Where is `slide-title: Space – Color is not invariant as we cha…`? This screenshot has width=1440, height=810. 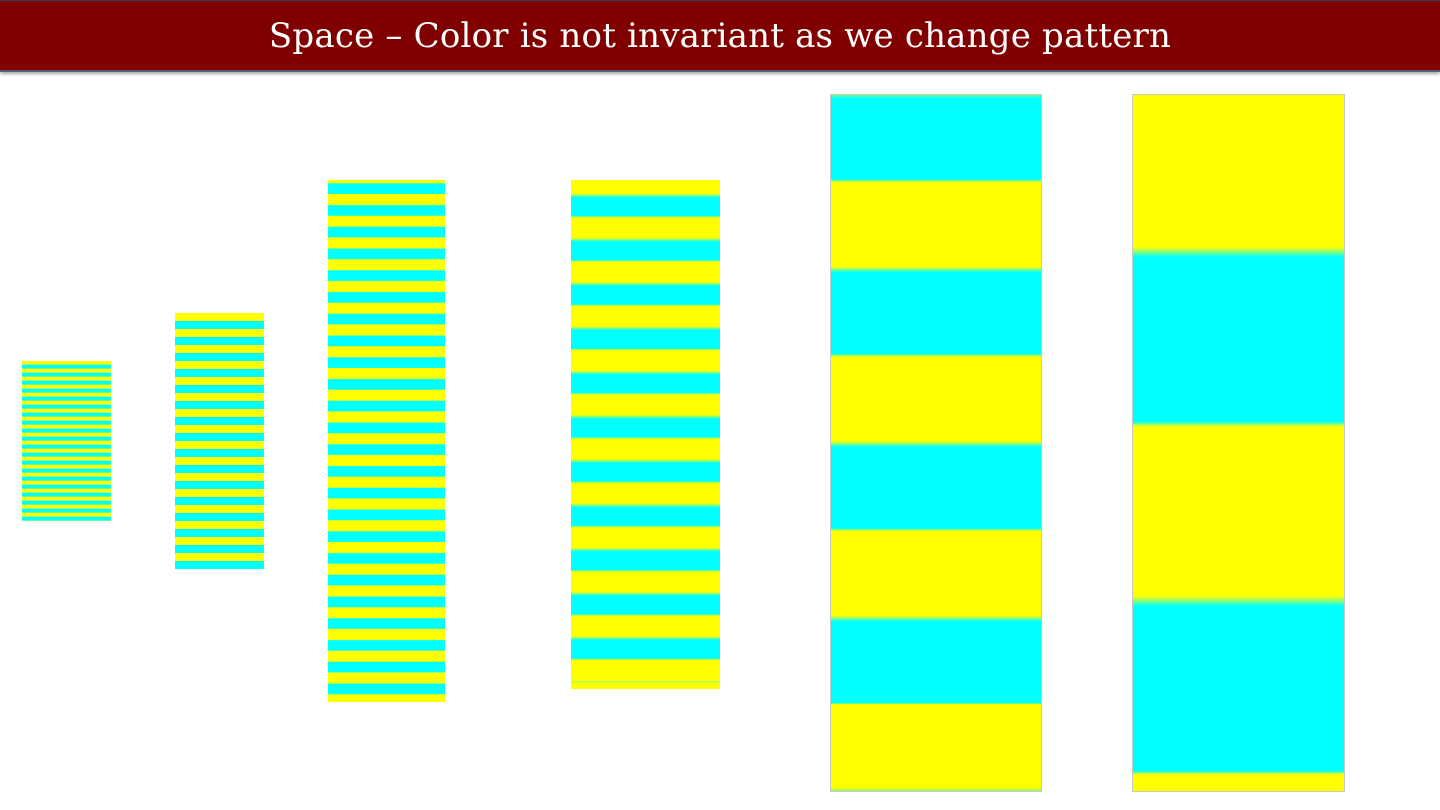
slide-title: Space – Color is not invariant as we cha… is located at coordinates (720, 35).